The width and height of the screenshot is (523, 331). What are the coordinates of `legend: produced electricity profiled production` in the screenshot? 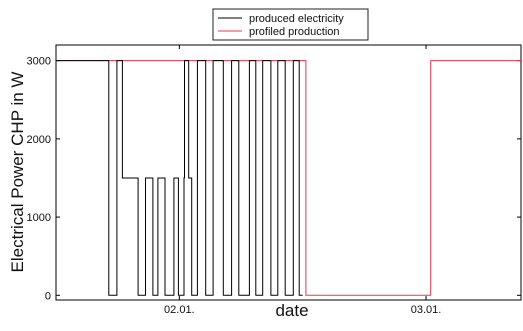 It's located at (290, 24).